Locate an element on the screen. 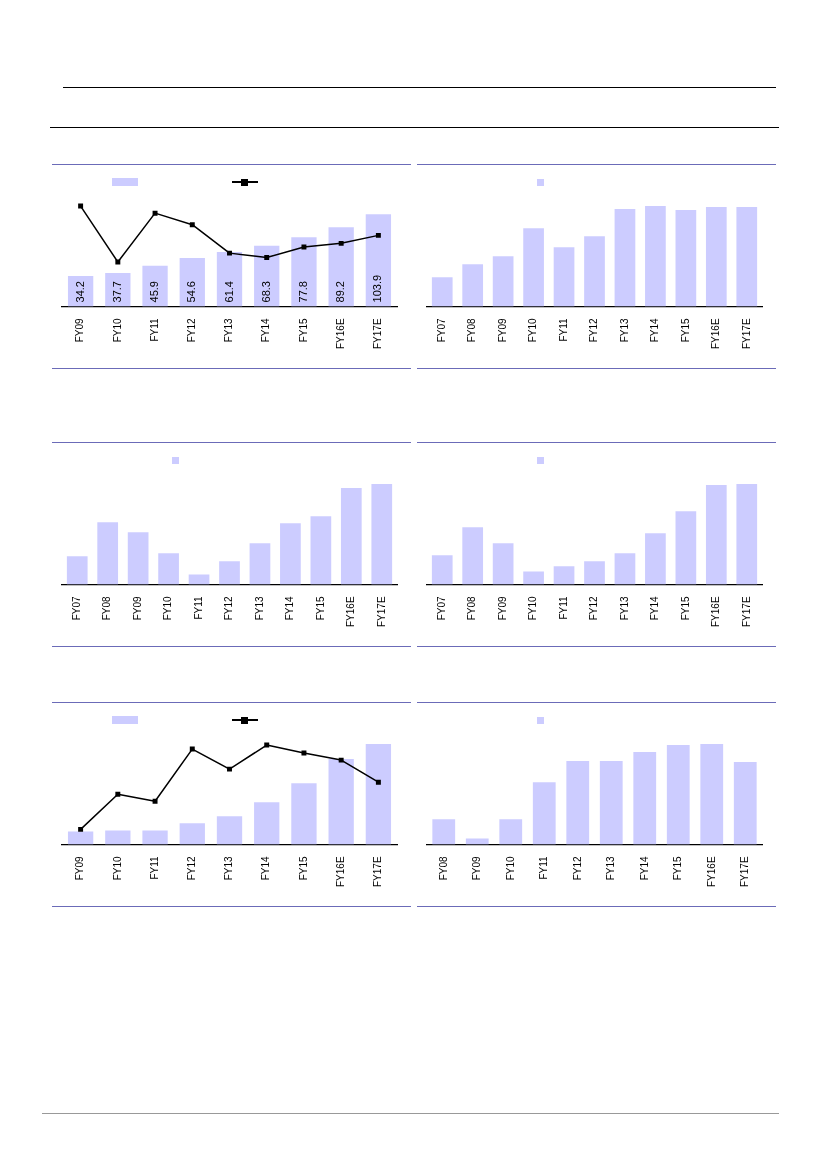  data-label: 68.3 is located at coordinates (265, 292).